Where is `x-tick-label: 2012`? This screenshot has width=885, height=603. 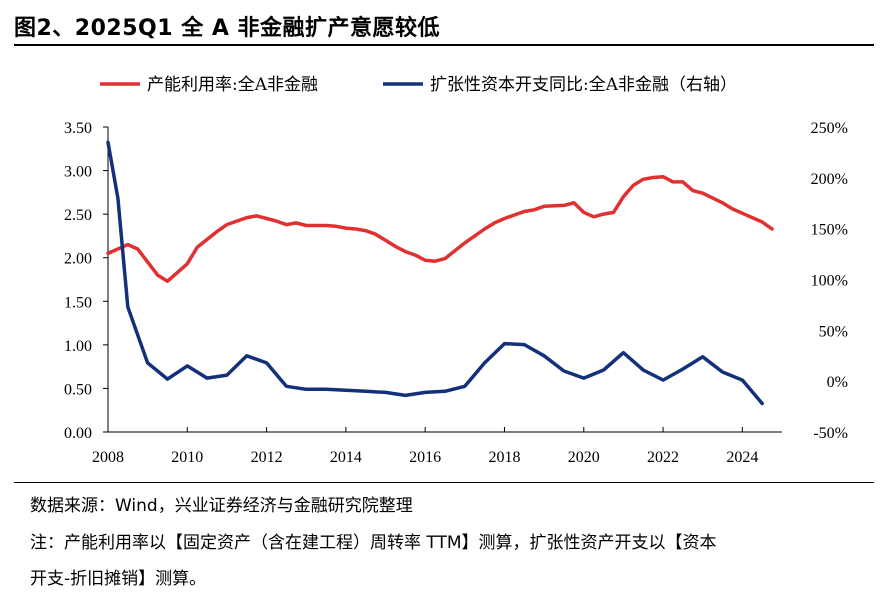
x-tick-label: 2012 is located at coordinates (267, 457).